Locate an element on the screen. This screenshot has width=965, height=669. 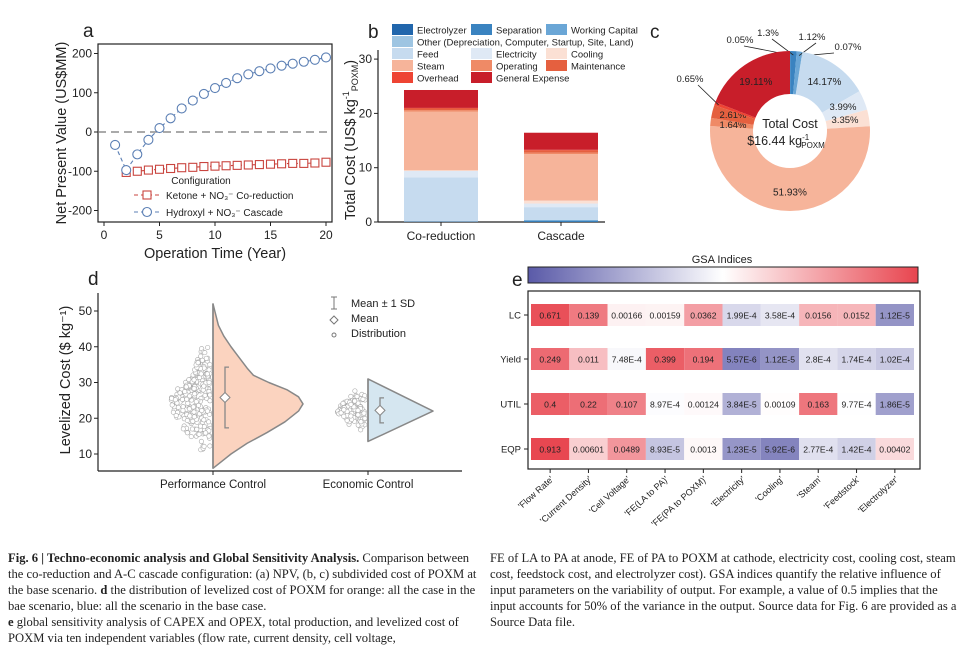
cell-value: 0.671 is located at coordinates (550, 316).